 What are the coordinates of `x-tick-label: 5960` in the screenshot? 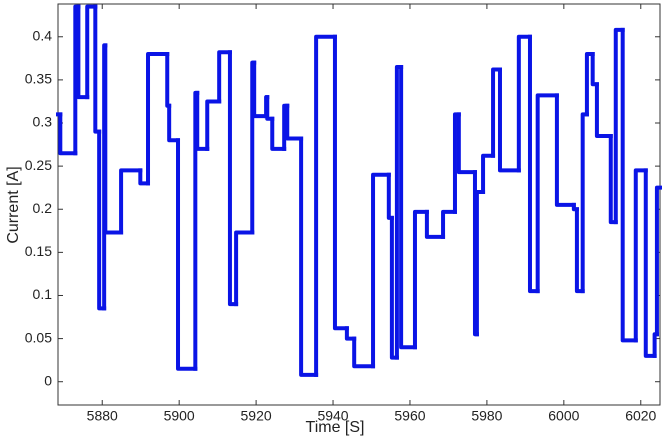 It's located at (409, 416).